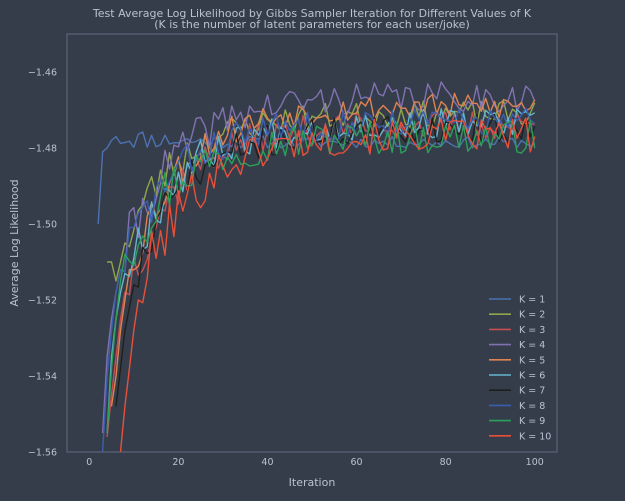 The width and height of the screenshot is (625, 501). What do you see at coordinates (42, 73) in the screenshot?
I see `y-tick-label: −1.46` at bounding box center [42, 73].